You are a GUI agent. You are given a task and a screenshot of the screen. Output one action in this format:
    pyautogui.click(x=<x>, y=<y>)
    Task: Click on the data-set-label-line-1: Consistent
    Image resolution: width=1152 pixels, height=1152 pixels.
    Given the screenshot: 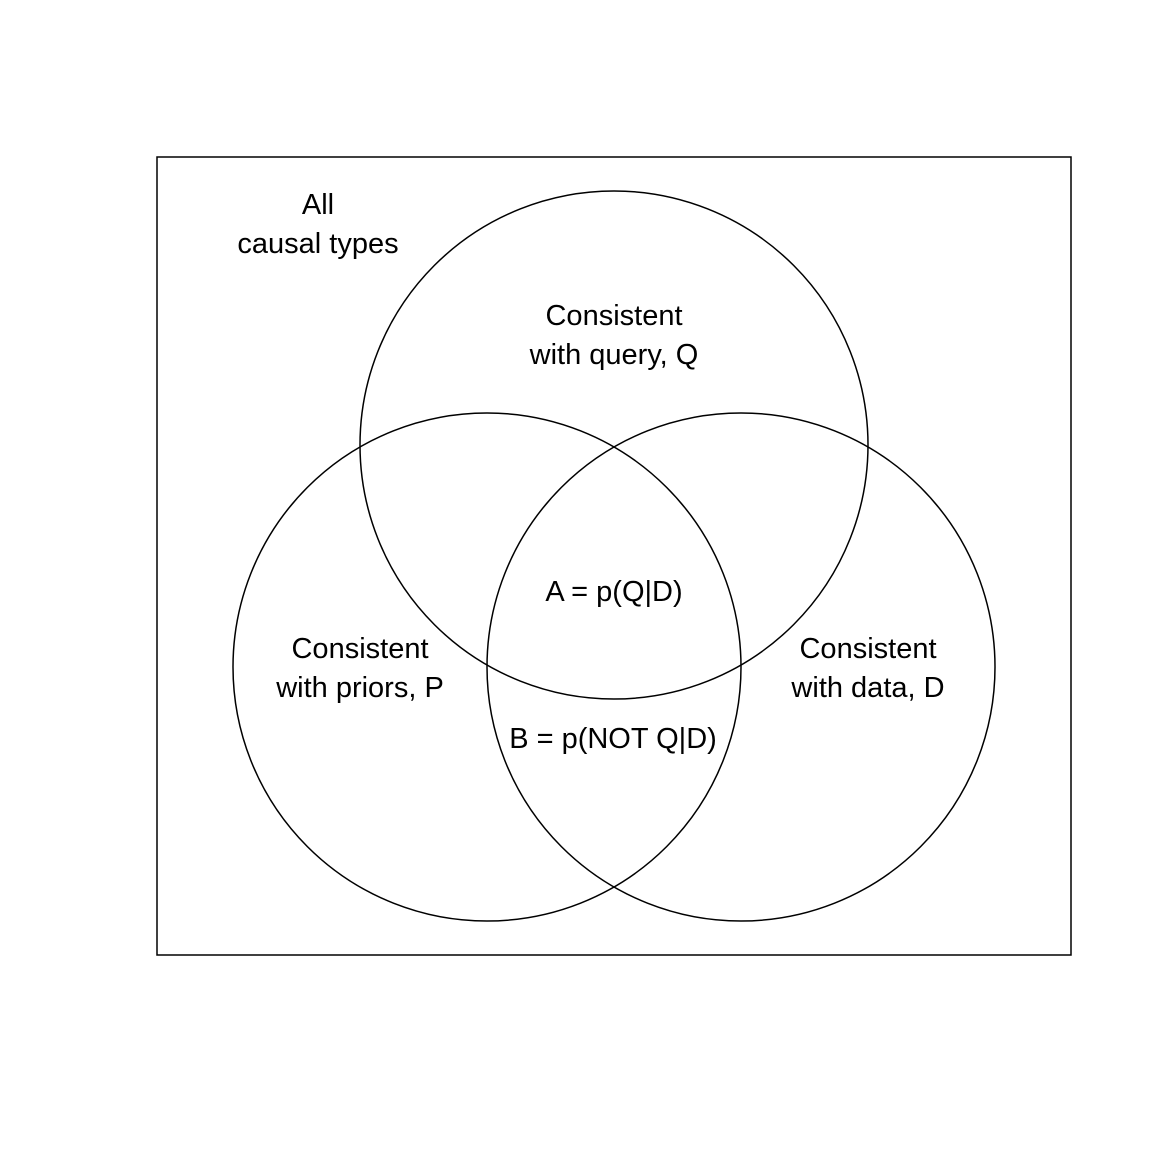 What is the action you would take?
    pyautogui.click(x=868, y=649)
    